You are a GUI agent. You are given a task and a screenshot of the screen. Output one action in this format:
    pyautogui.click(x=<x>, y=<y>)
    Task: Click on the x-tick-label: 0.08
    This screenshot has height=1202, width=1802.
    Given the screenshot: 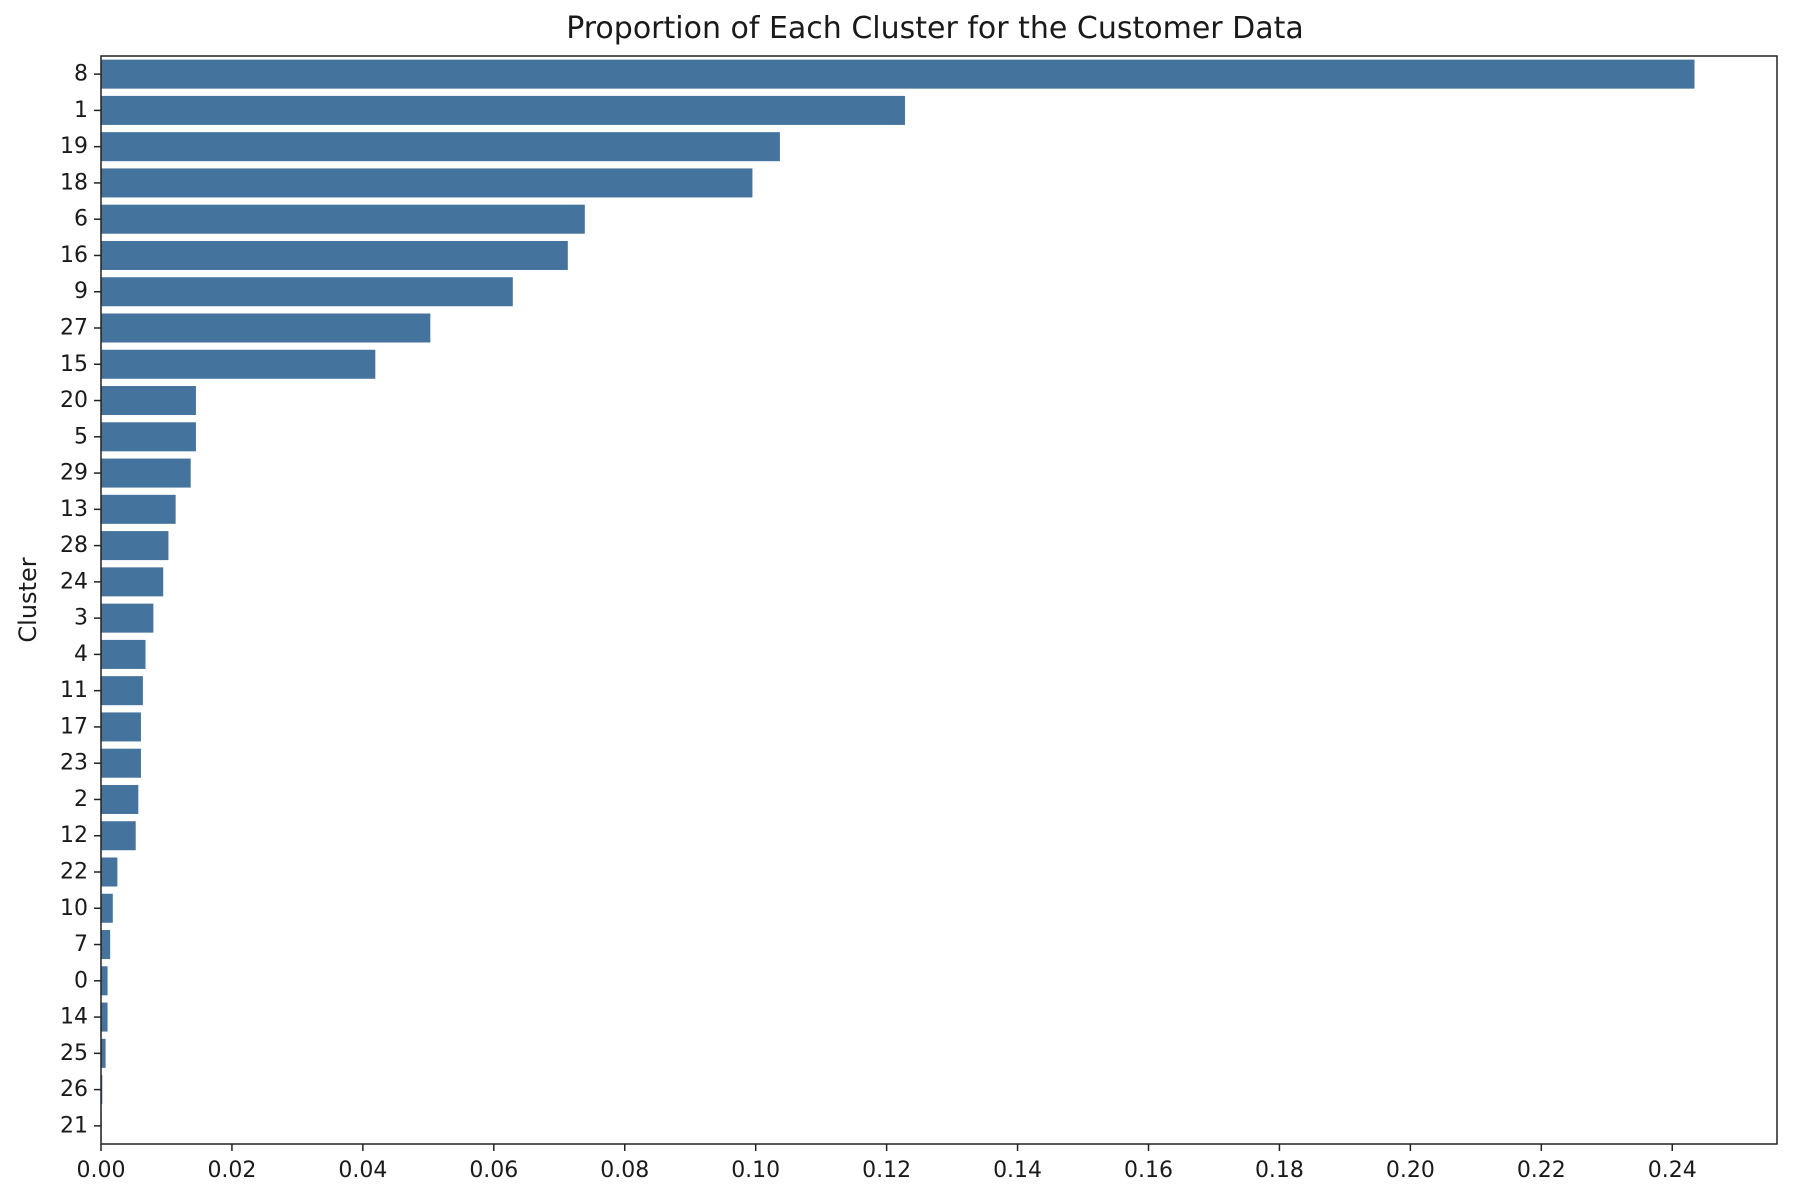 What is the action you would take?
    pyautogui.click(x=624, y=1170)
    